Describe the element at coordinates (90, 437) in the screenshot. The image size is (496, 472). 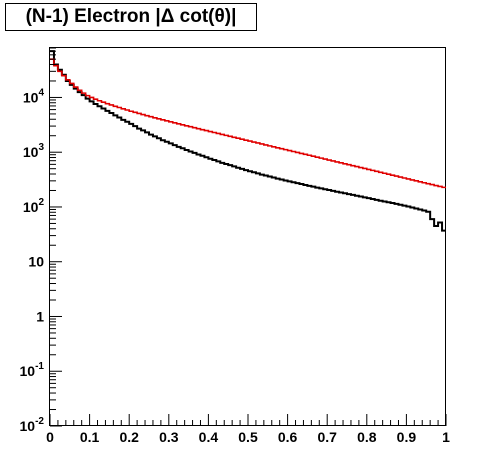
I see `x-tick-label: 0.1` at that location.